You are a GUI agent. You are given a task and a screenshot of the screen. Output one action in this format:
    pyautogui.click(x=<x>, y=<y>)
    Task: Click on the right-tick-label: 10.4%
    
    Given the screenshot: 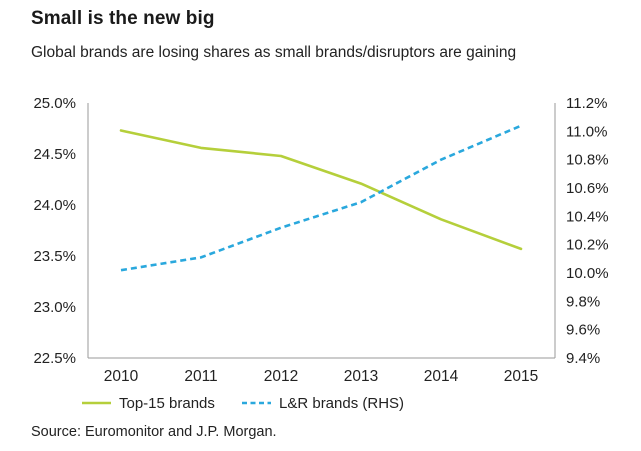 What is the action you would take?
    pyautogui.click(x=587, y=216)
    